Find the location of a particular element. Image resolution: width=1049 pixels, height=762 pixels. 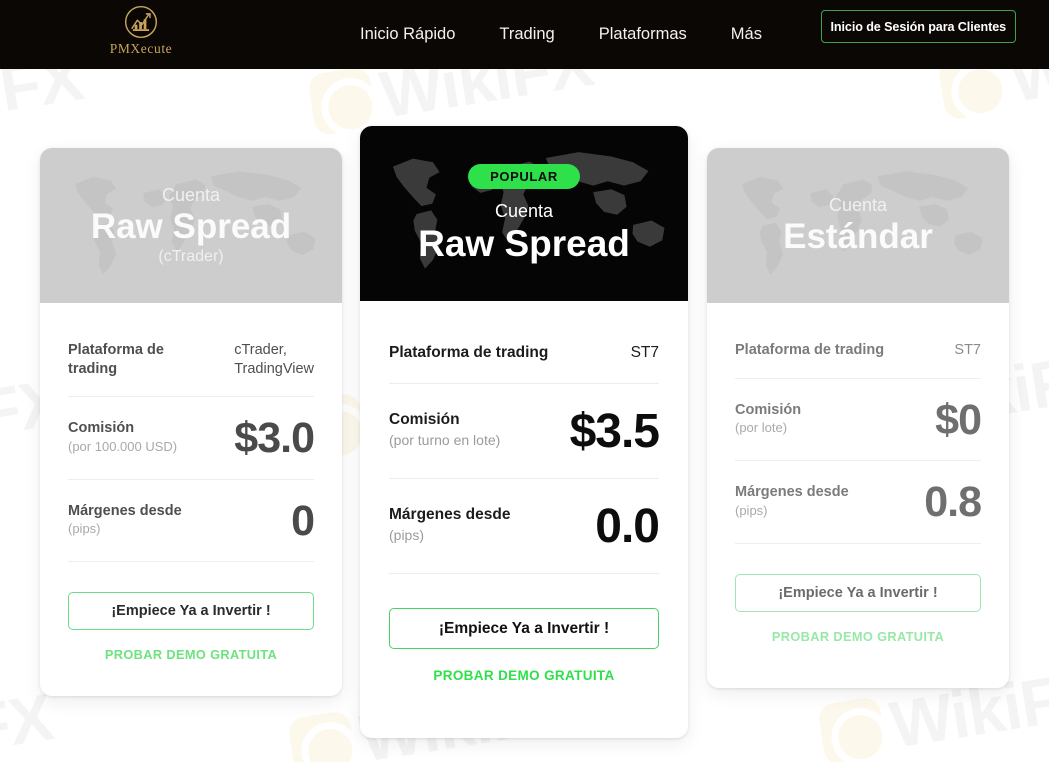

spec-sublabel: (por lote) is located at coordinates (761, 428).